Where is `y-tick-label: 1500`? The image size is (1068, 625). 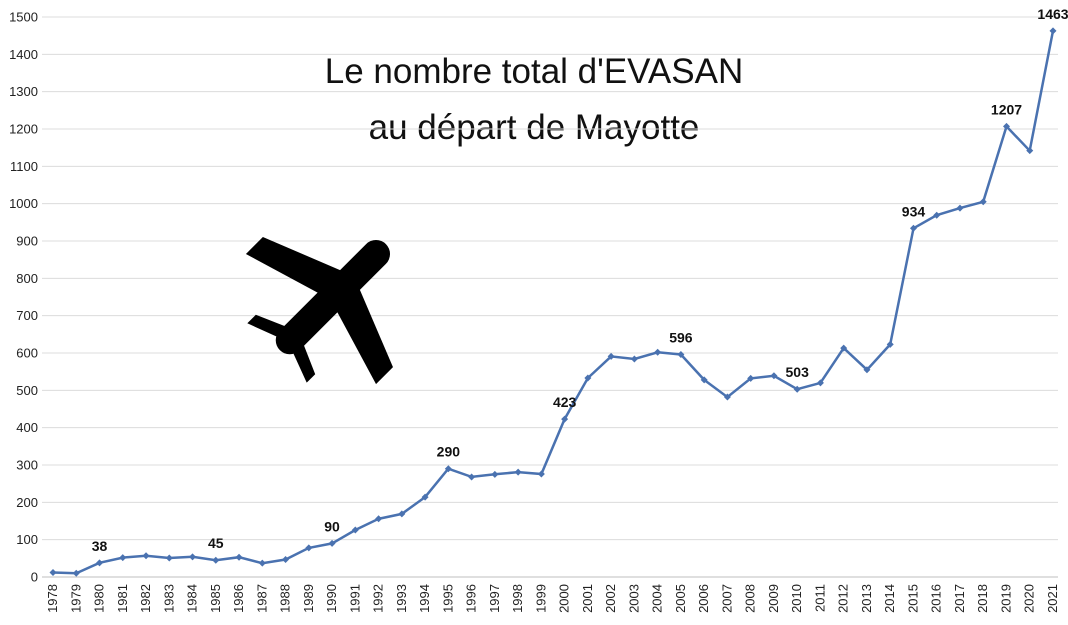
y-tick-label: 1500 is located at coordinates (23, 17).